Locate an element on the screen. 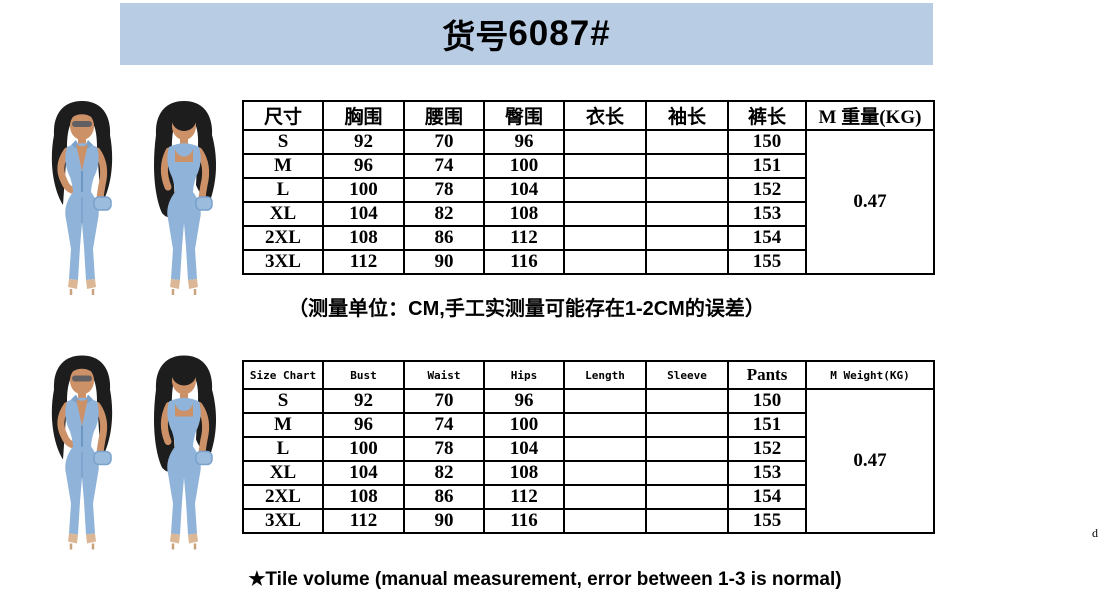  col-header-pants: 裤长 is located at coordinates (767, 115).